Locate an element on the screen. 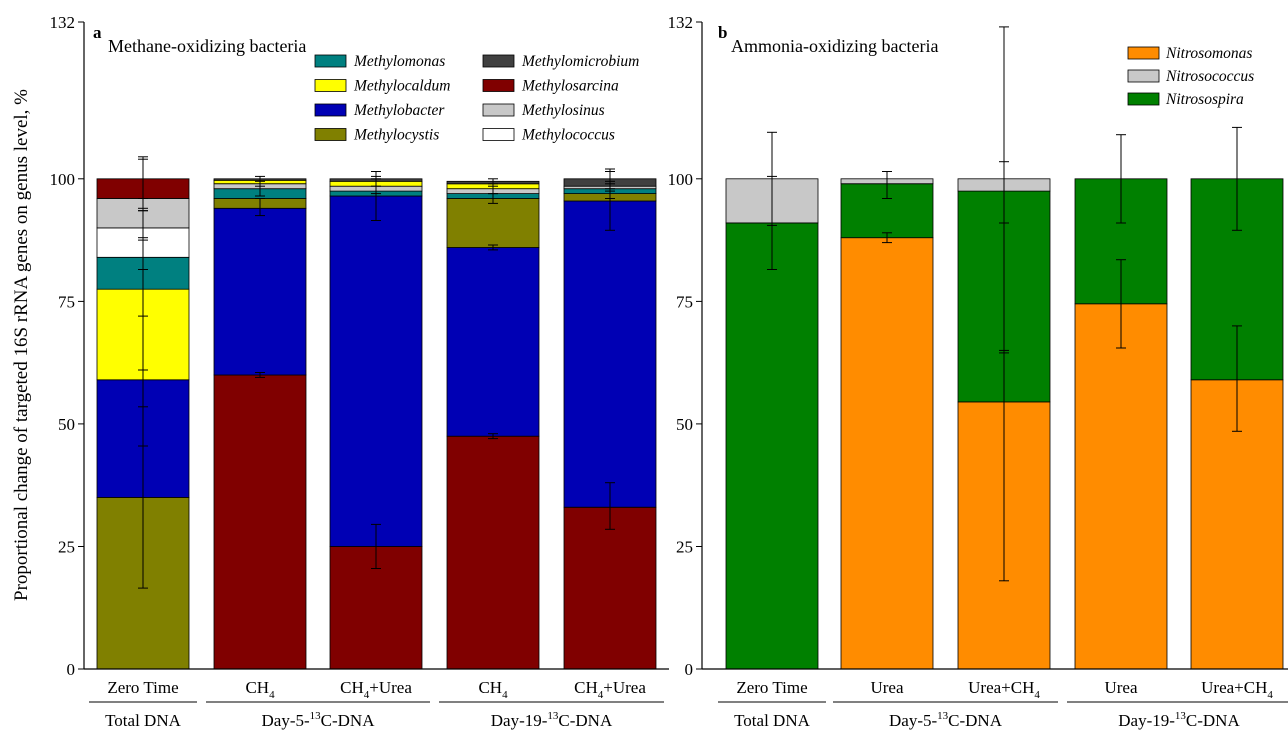 This screenshot has width=1288, height=739. legend-item: Methylosinus is located at coordinates (544, 110).